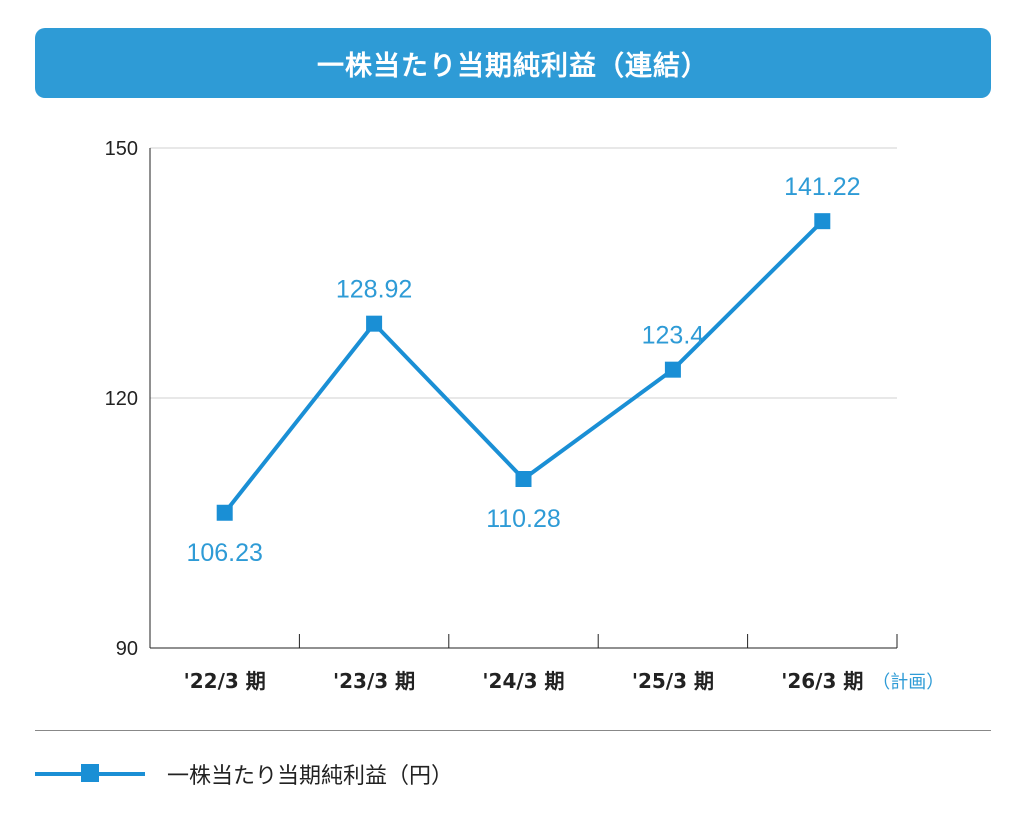 The image size is (1025, 821). I want to click on data-label: 141.22, so click(822, 187).